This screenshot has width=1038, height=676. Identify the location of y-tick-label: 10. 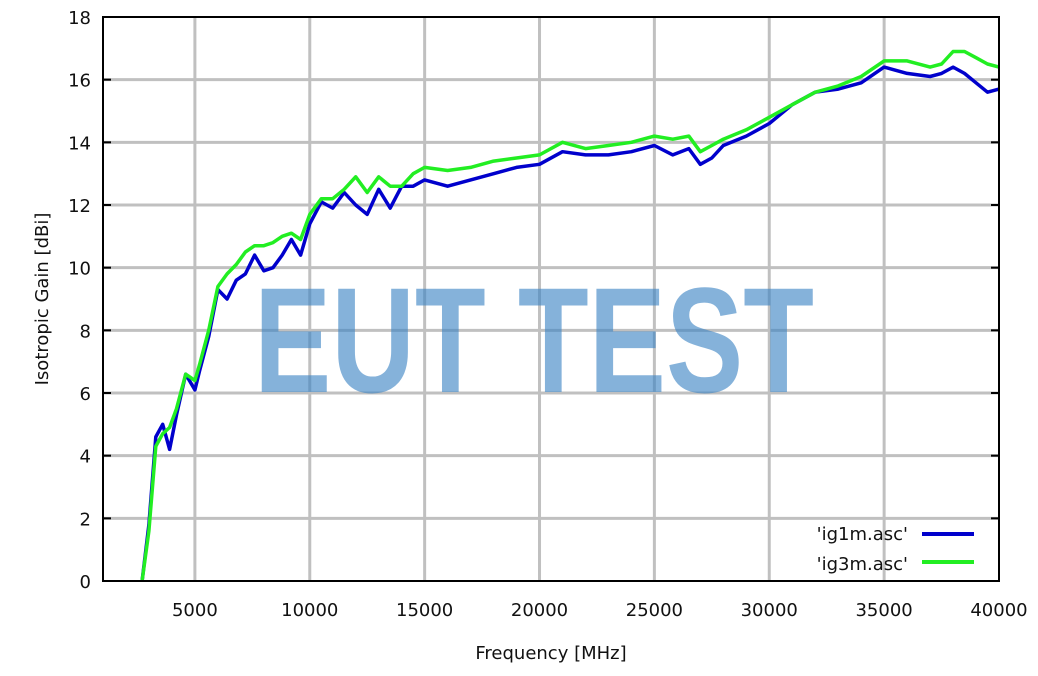
(79, 269).